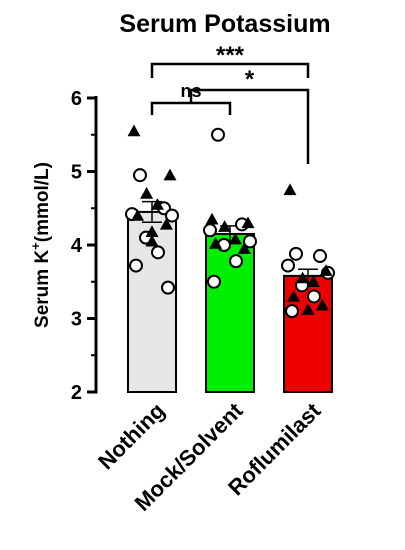  I want to click on y-axis-label-unit: (mmol/L), so click(42, 202).